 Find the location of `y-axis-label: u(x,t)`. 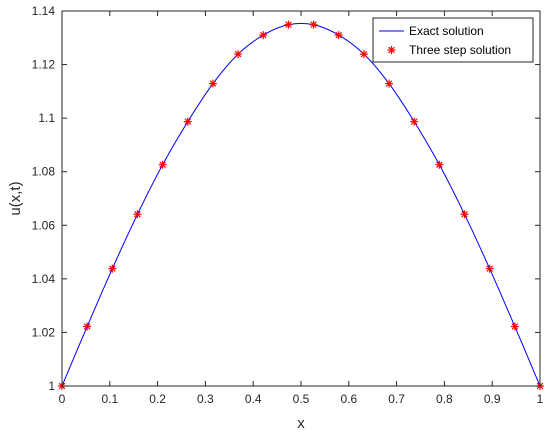

y-axis-label: u(x,t) is located at coordinates (15, 198).